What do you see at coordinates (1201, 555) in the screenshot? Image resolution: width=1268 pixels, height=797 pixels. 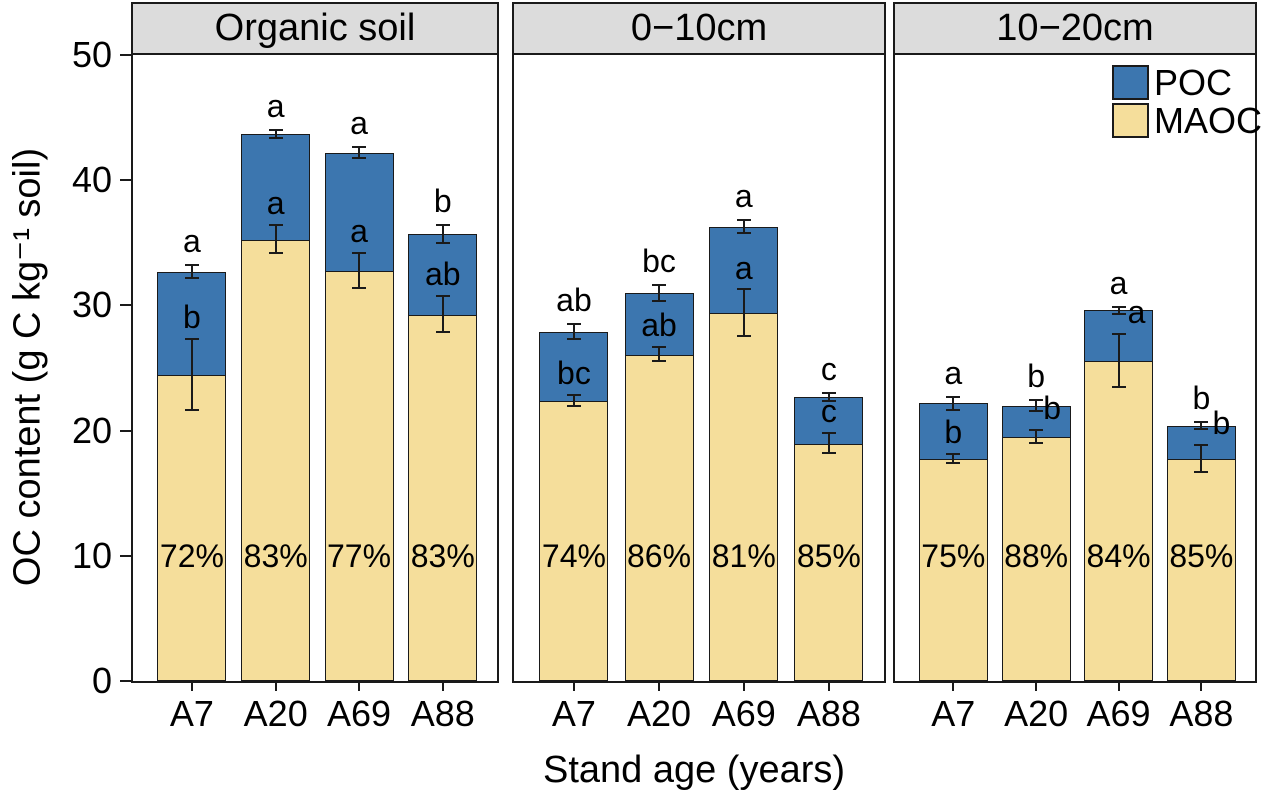 I see `maoc-percent-label: 85%` at bounding box center [1201, 555].